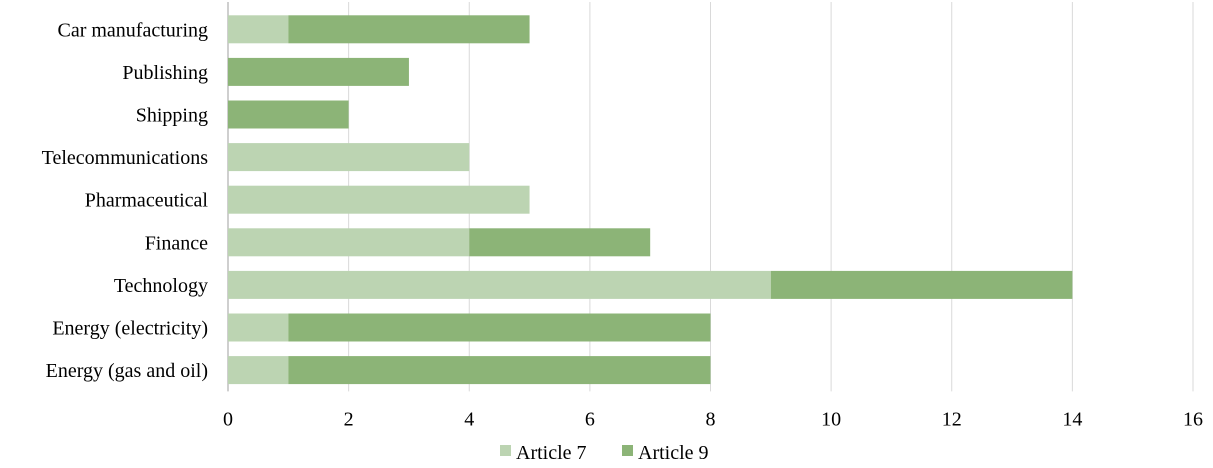  What do you see at coordinates (604, 453) in the screenshot?
I see `legend: Article 7 Article 9` at bounding box center [604, 453].